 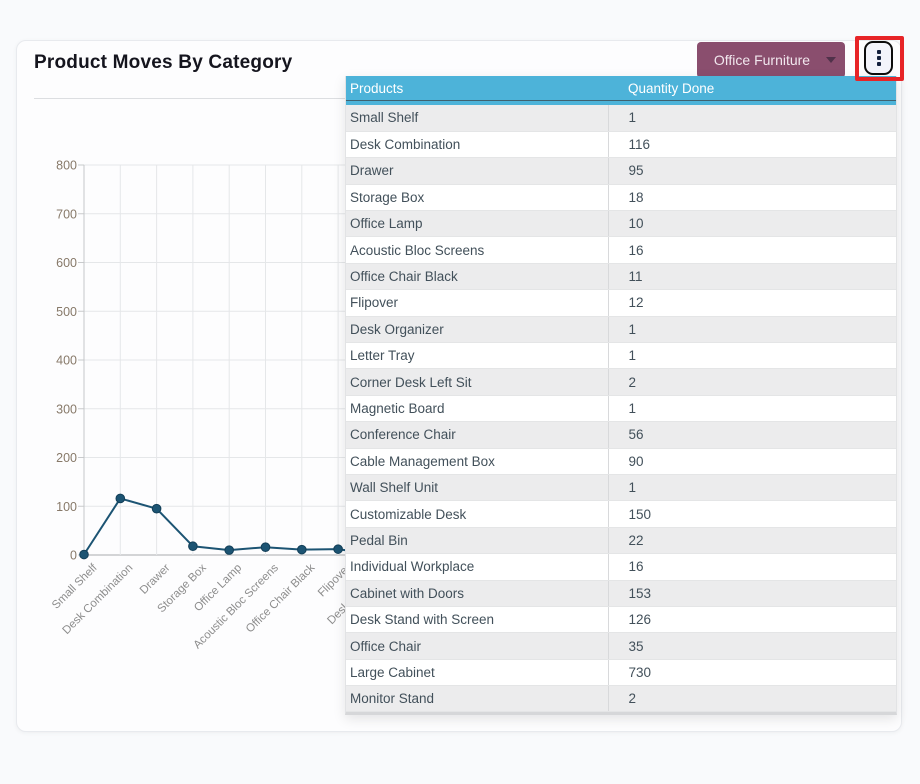 I want to click on product-name-cell: Wall Shelf Unit, so click(x=477, y=488).